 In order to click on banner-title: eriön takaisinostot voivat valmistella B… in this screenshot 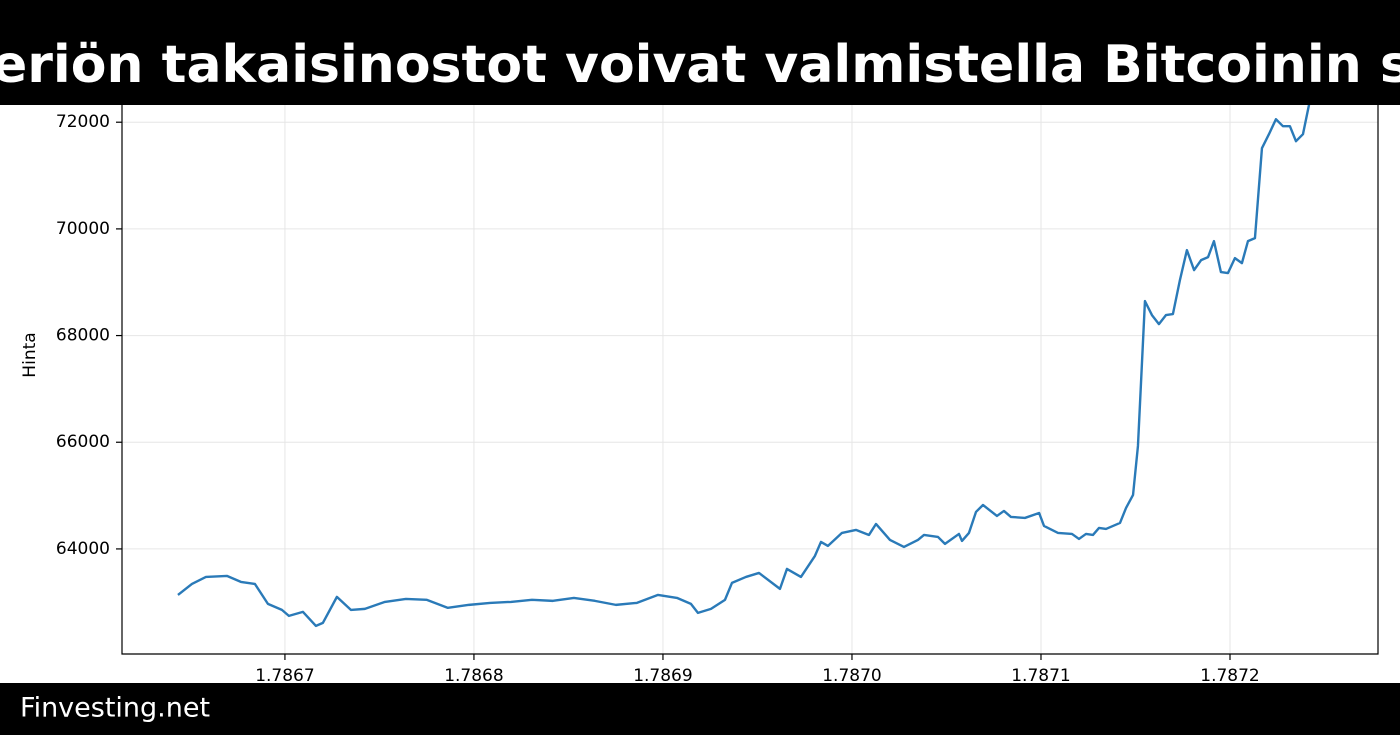, I will do `click(700, 65)`.